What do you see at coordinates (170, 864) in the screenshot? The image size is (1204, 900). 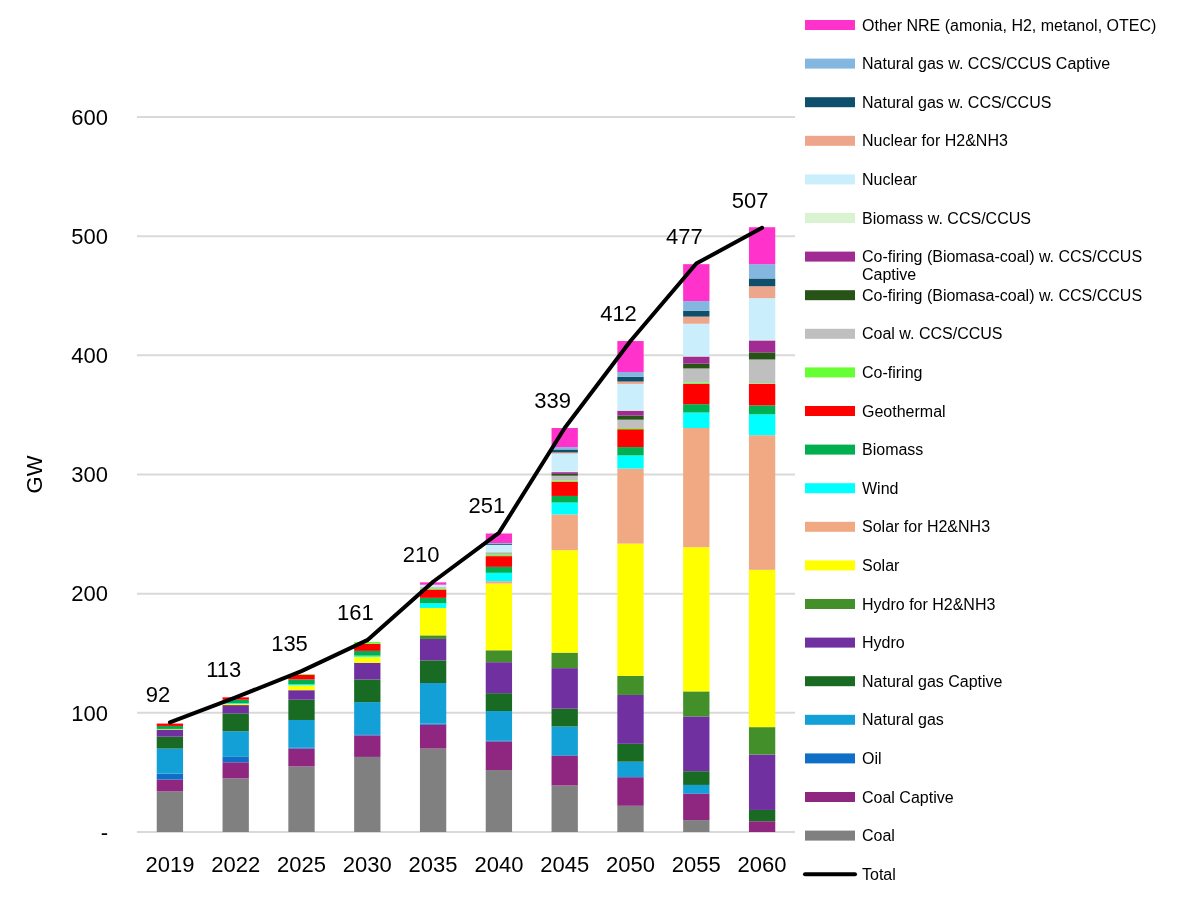 I see `x-tick-label: 2019` at bounding box center [170, 864].